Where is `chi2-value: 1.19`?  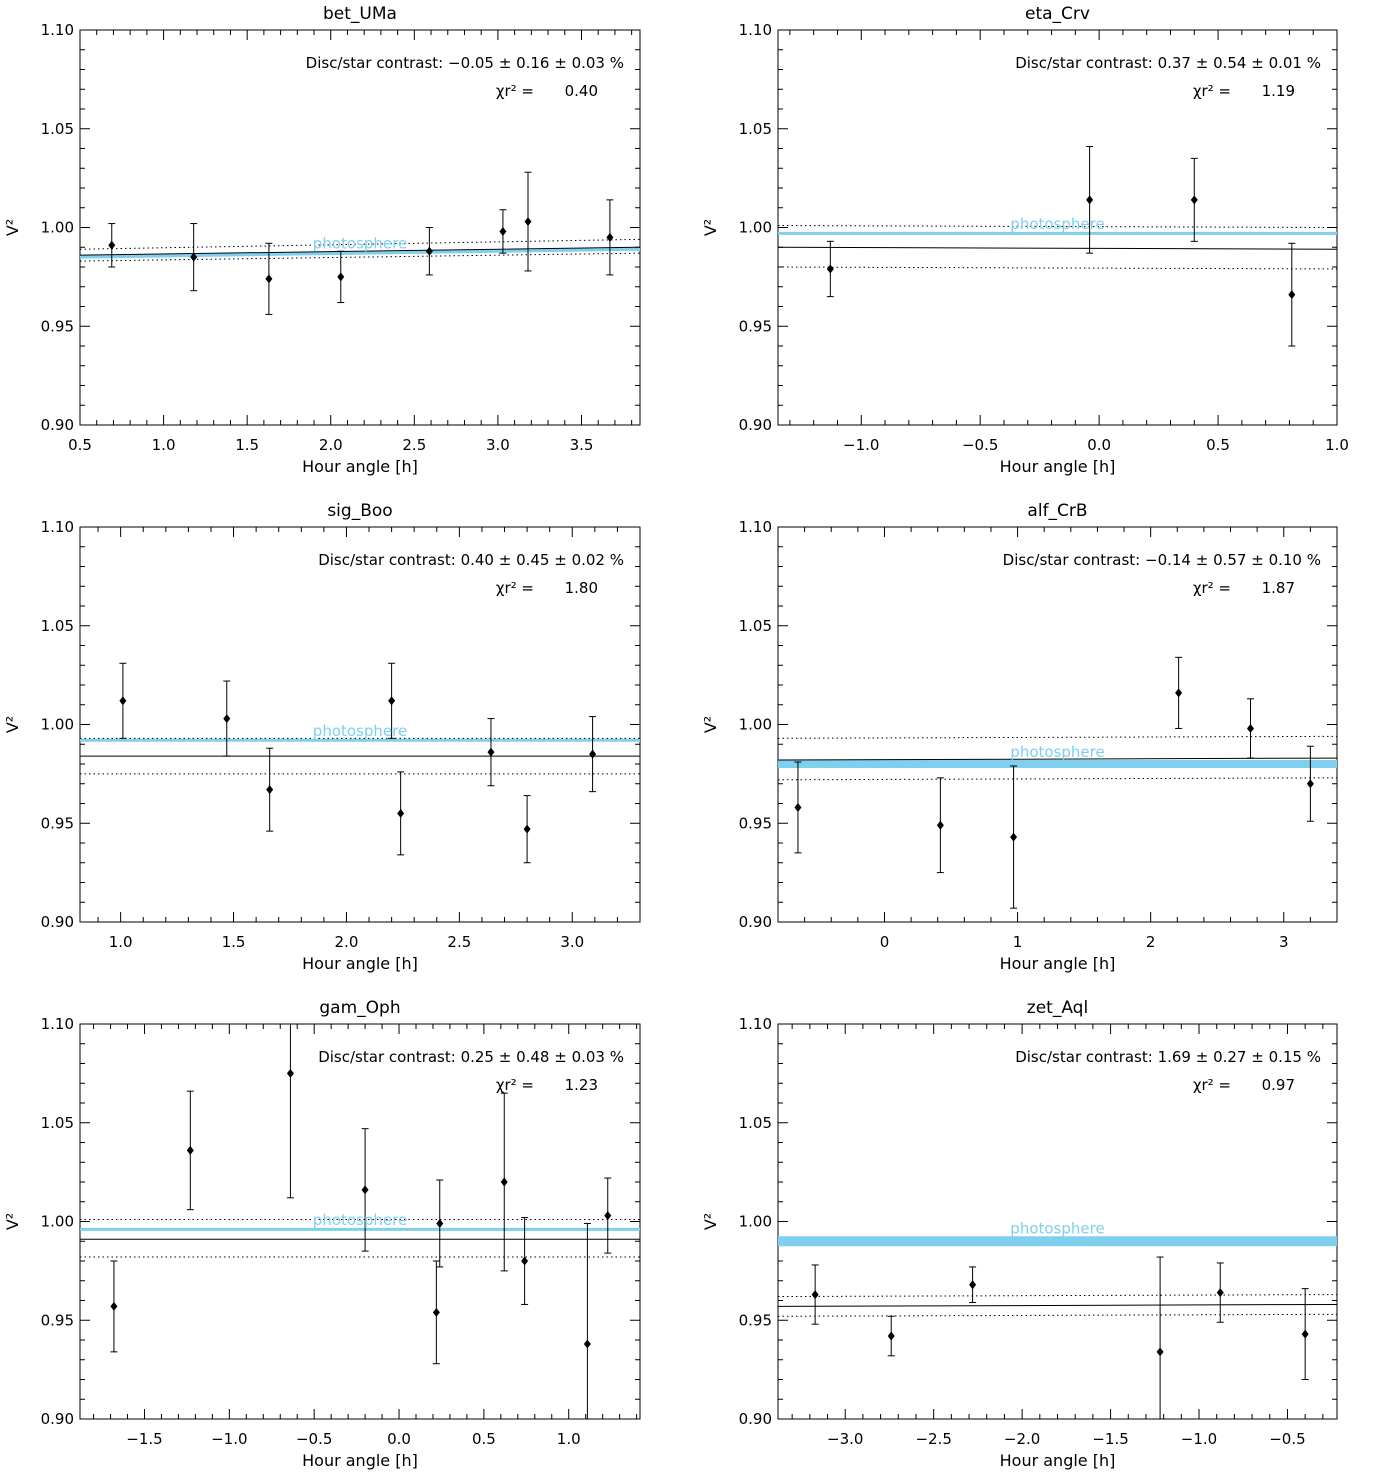 chi2-value: 1.19 is located at coordinates (1278, 91).